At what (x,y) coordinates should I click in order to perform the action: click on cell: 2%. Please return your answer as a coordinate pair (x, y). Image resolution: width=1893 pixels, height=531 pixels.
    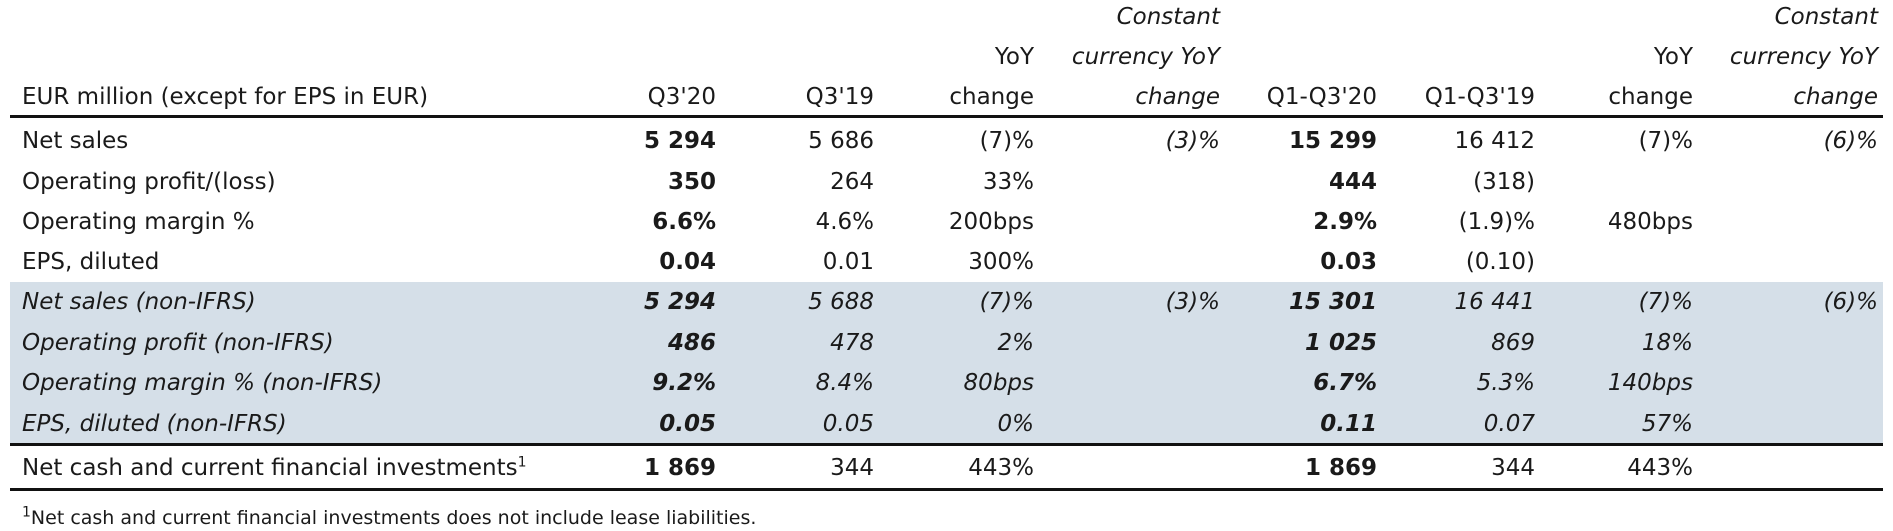
    Looking at the image, I should click on (1016, 343).